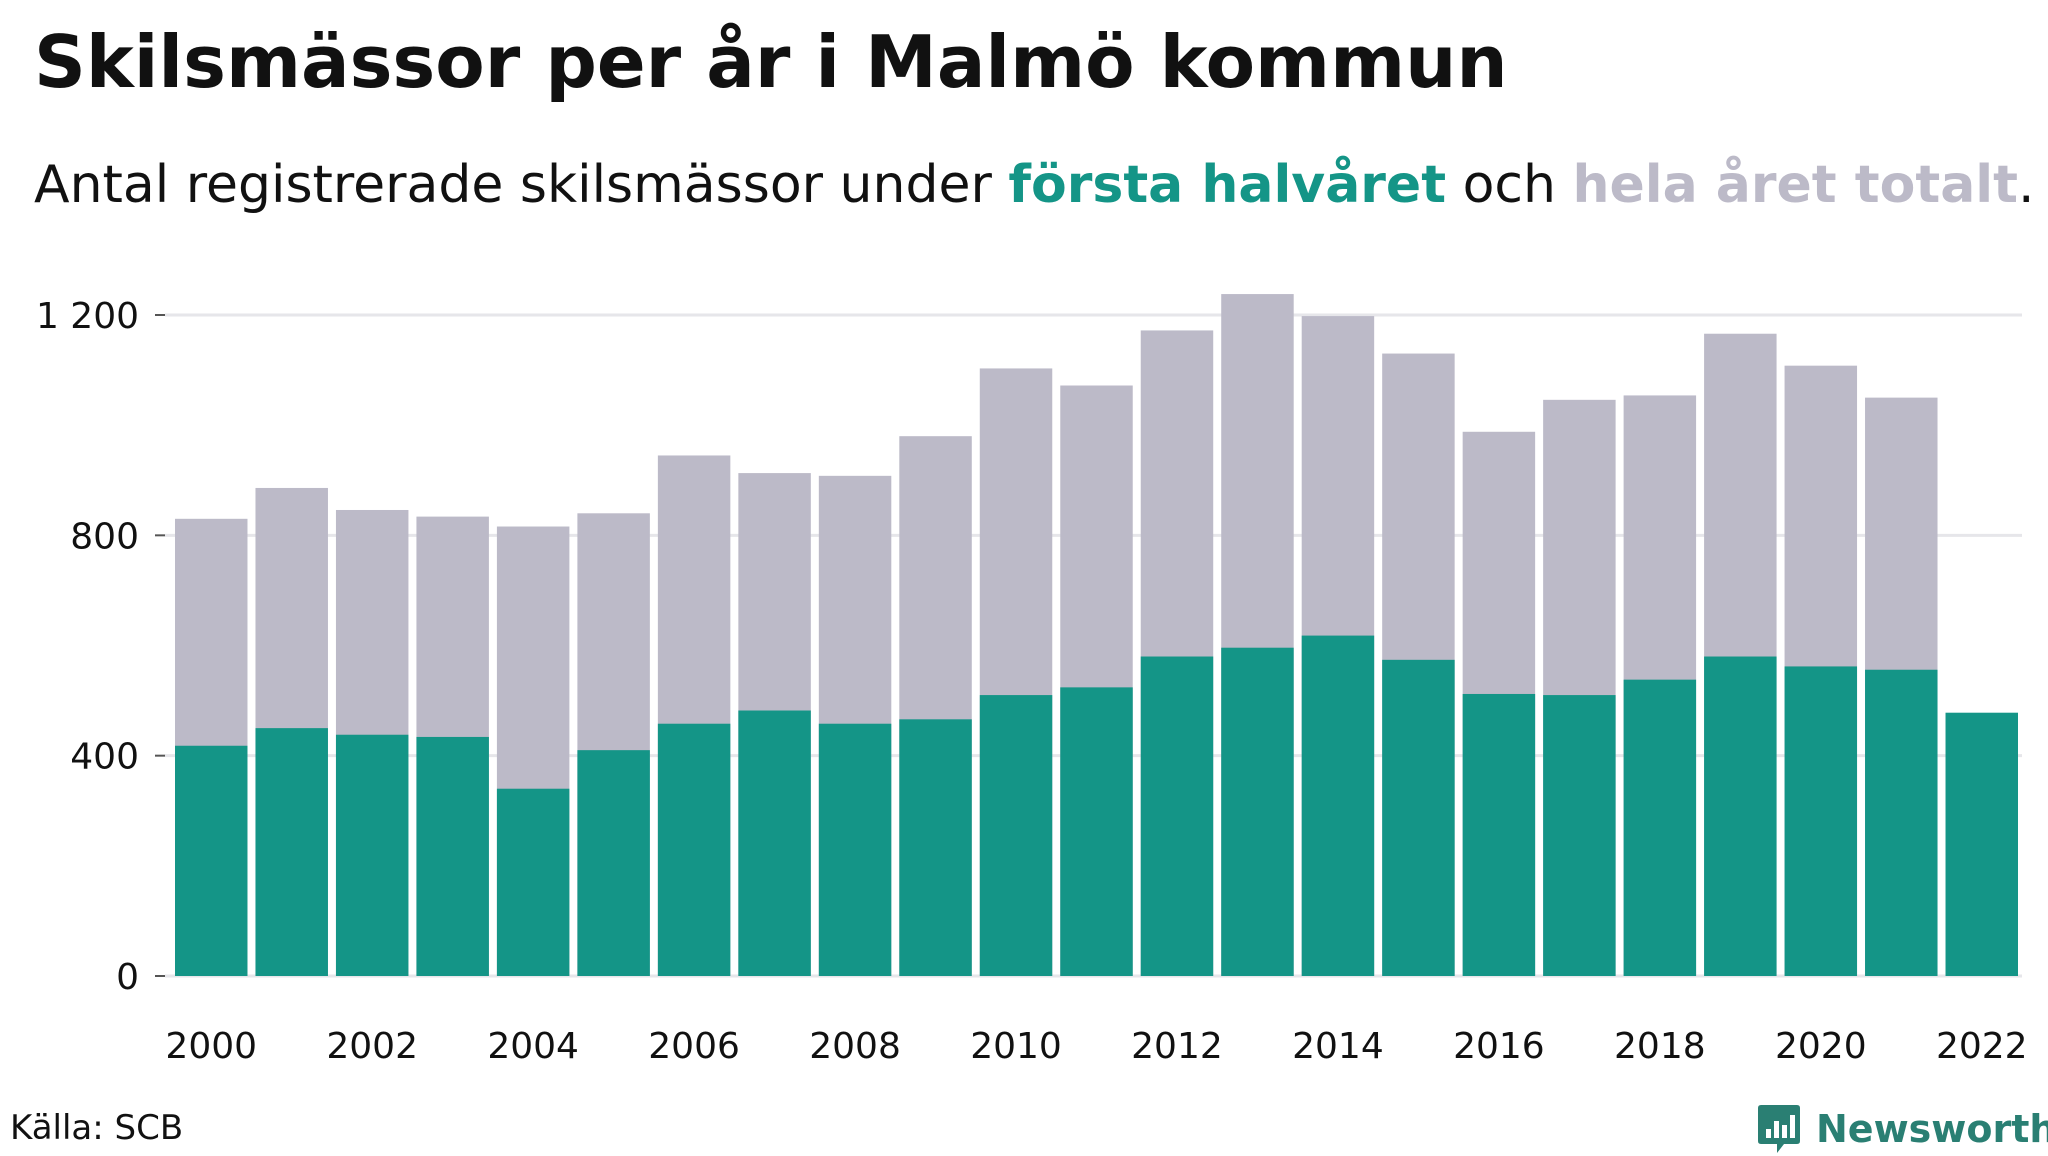 The image size is (2048, 1156). I want to click on y-tick-label: 400, so click(104, 757).